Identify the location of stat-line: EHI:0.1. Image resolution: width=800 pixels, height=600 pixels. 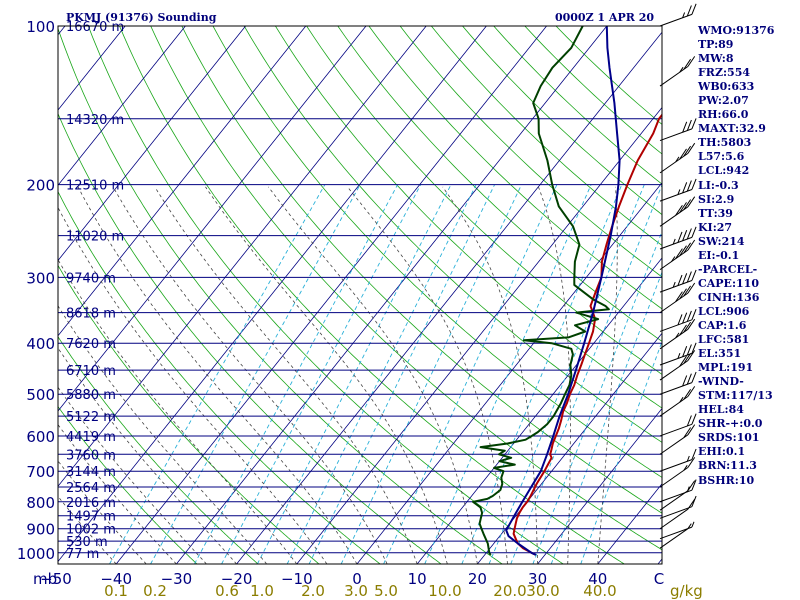
(722, 452).